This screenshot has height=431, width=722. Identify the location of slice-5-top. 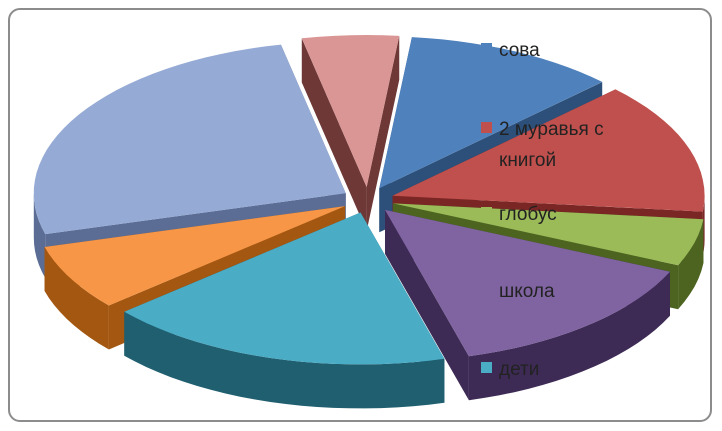
(195, 256).